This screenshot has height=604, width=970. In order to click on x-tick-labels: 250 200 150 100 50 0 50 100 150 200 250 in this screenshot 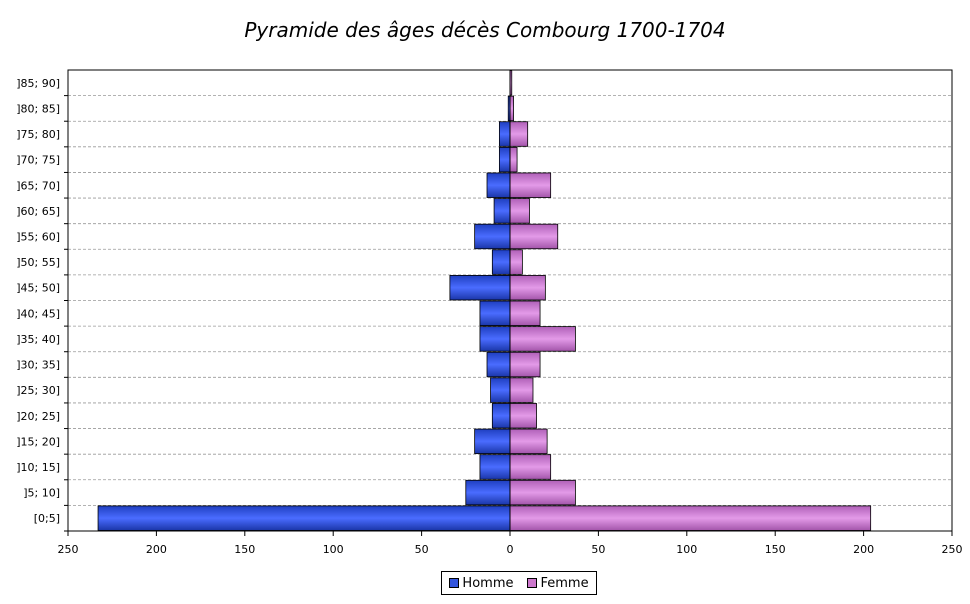, I will do `click(510, 549)`.